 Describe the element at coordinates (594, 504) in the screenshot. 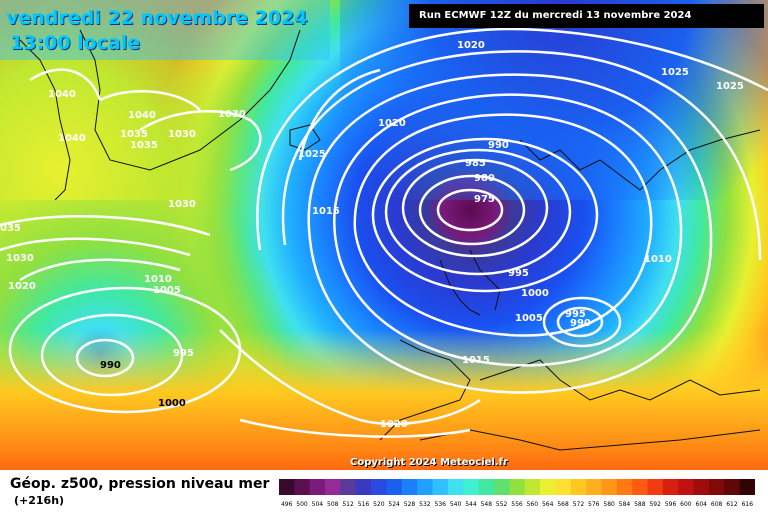

I see `legend-tick-label: 576` at that location.